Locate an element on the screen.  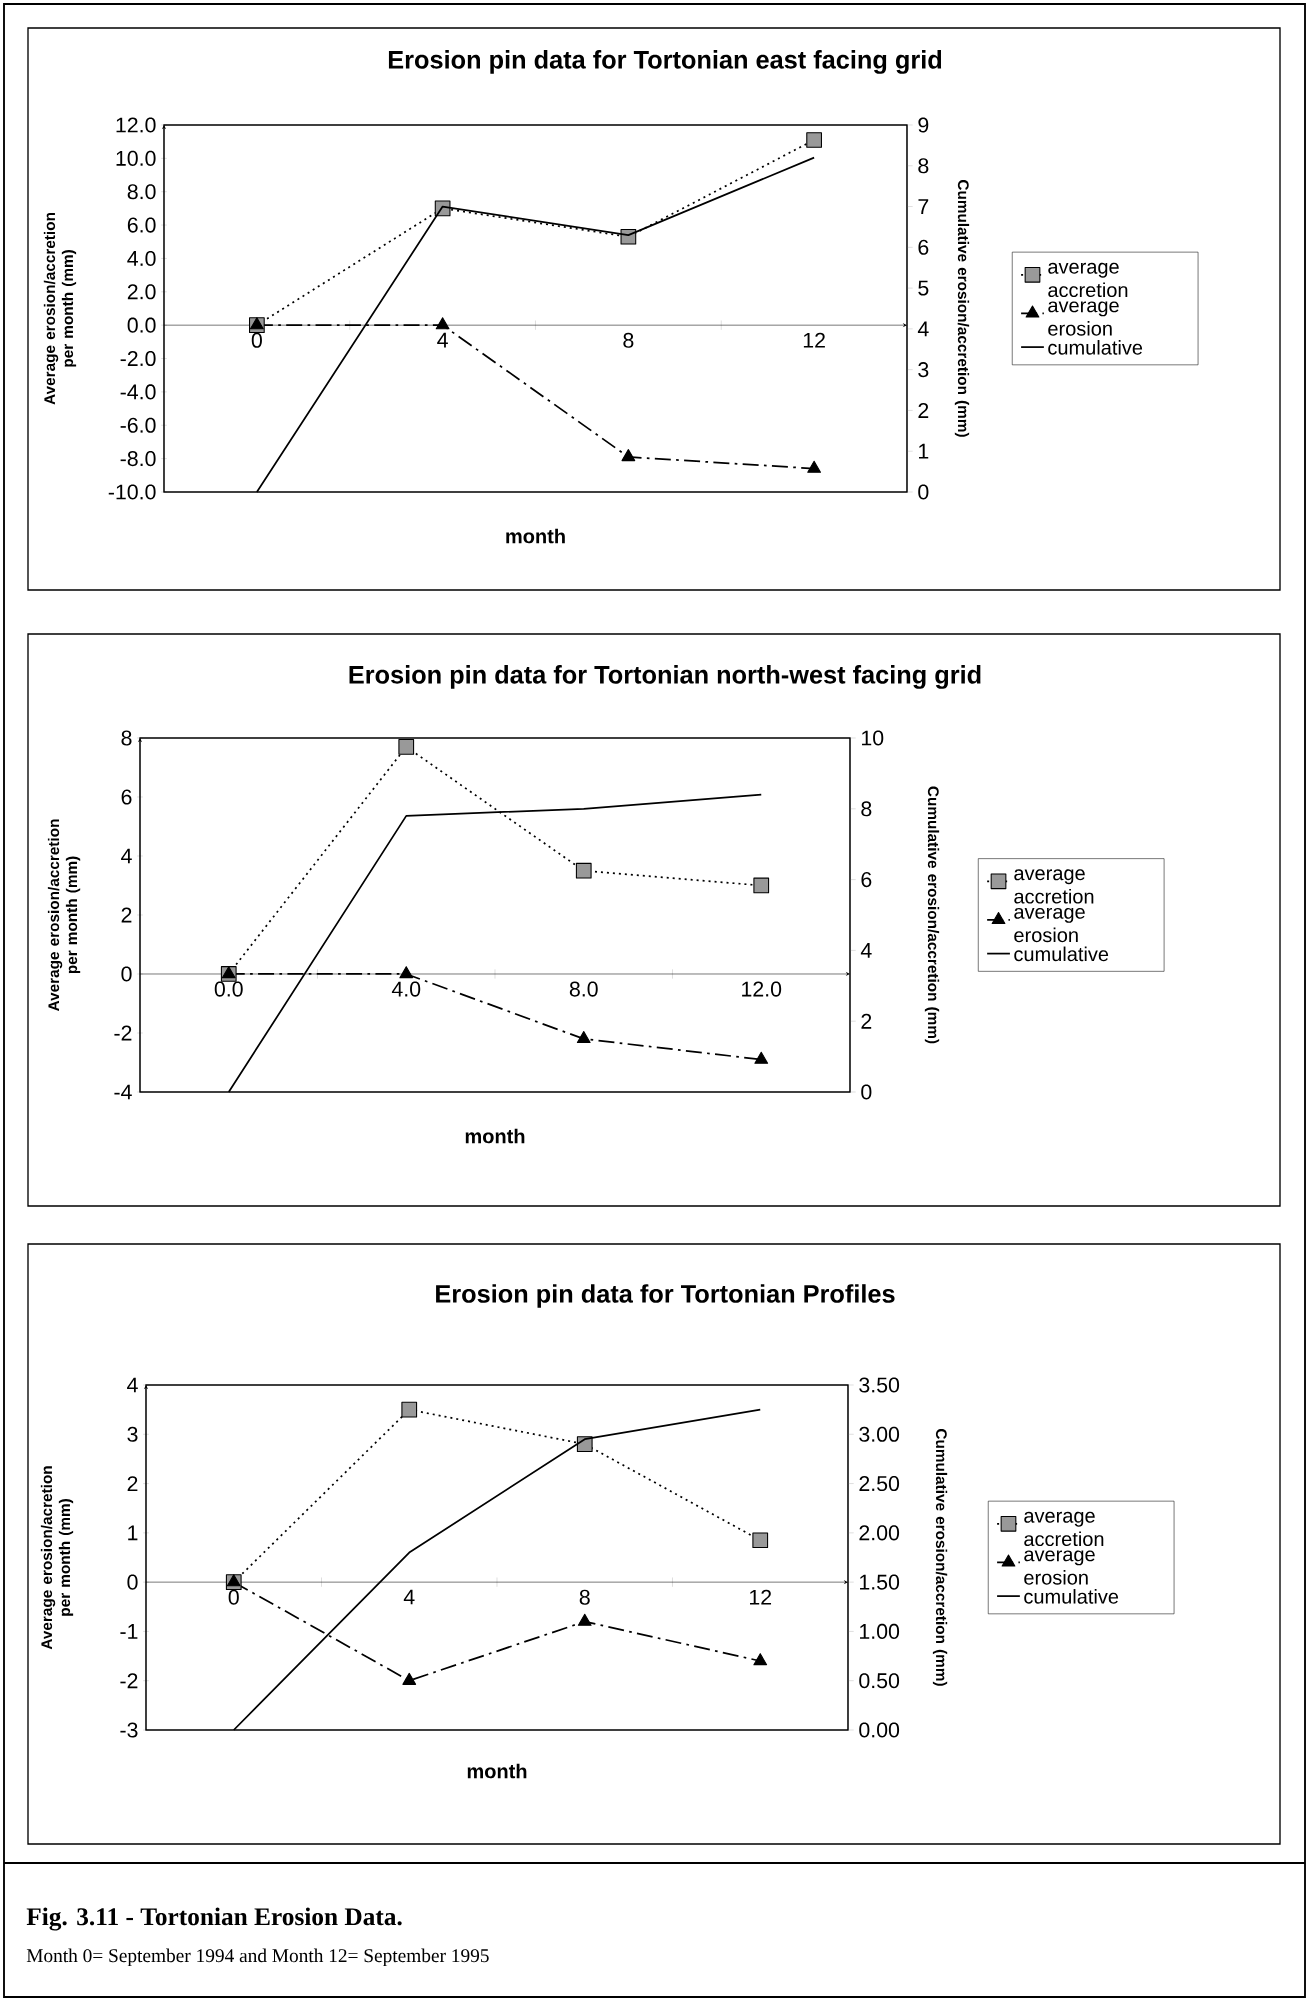
chart-title: Erosion pin data for Tortonian Profiles is located at coordinates (665, 1296).